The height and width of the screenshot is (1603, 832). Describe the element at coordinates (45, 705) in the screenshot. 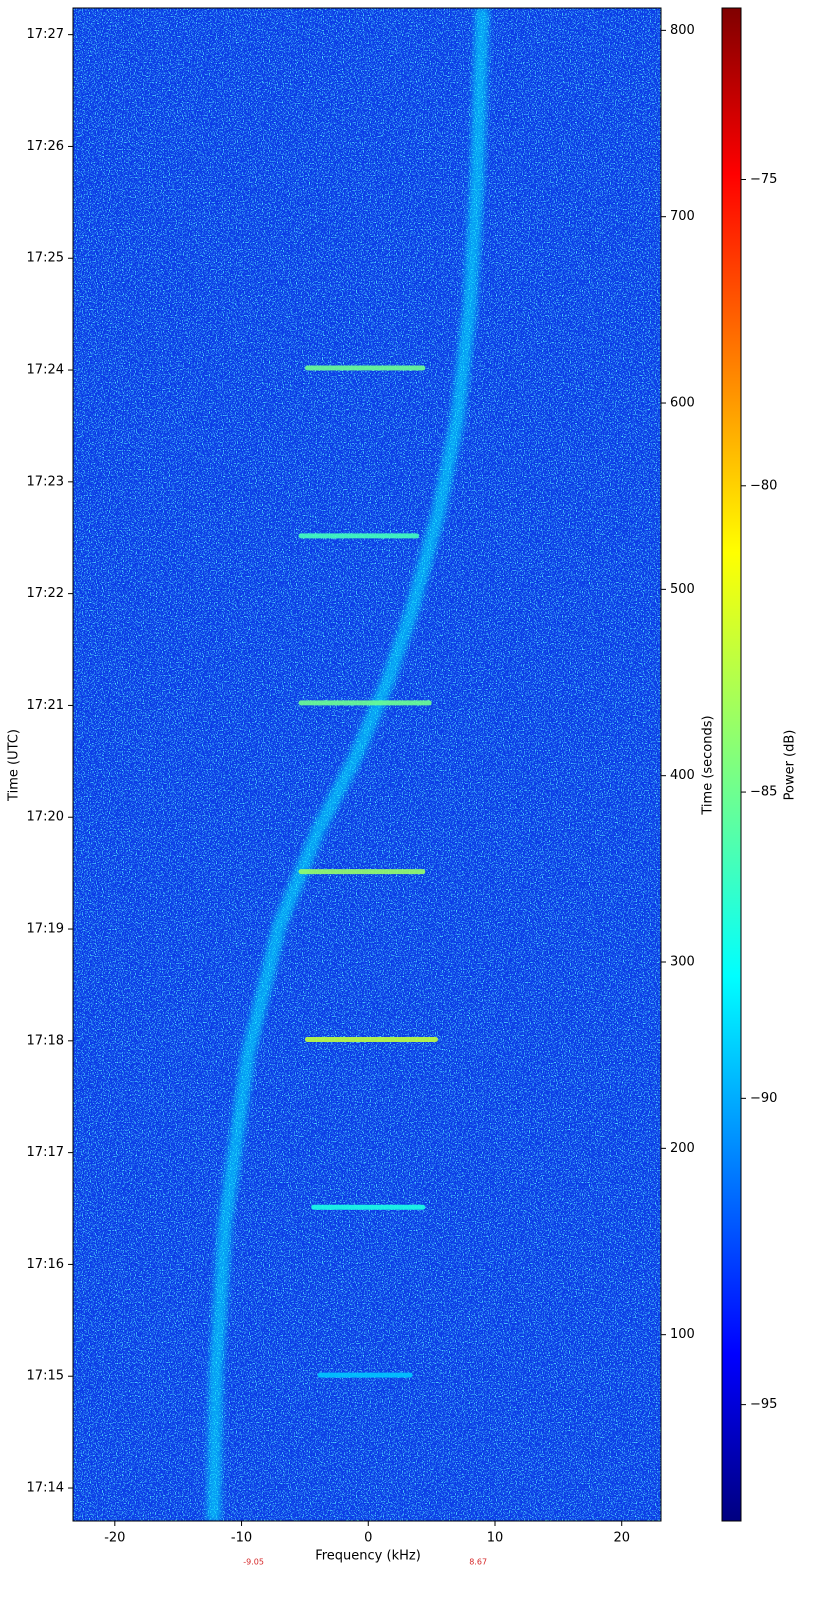

I see `y-tick-label: 17:21` at that location.